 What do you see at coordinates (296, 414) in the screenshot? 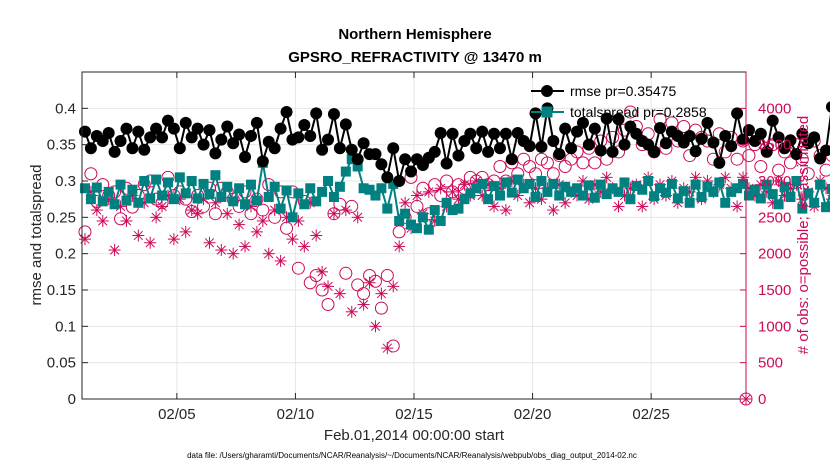
I see `x-tick-label: 02/10` at bounding box center [296, 414].